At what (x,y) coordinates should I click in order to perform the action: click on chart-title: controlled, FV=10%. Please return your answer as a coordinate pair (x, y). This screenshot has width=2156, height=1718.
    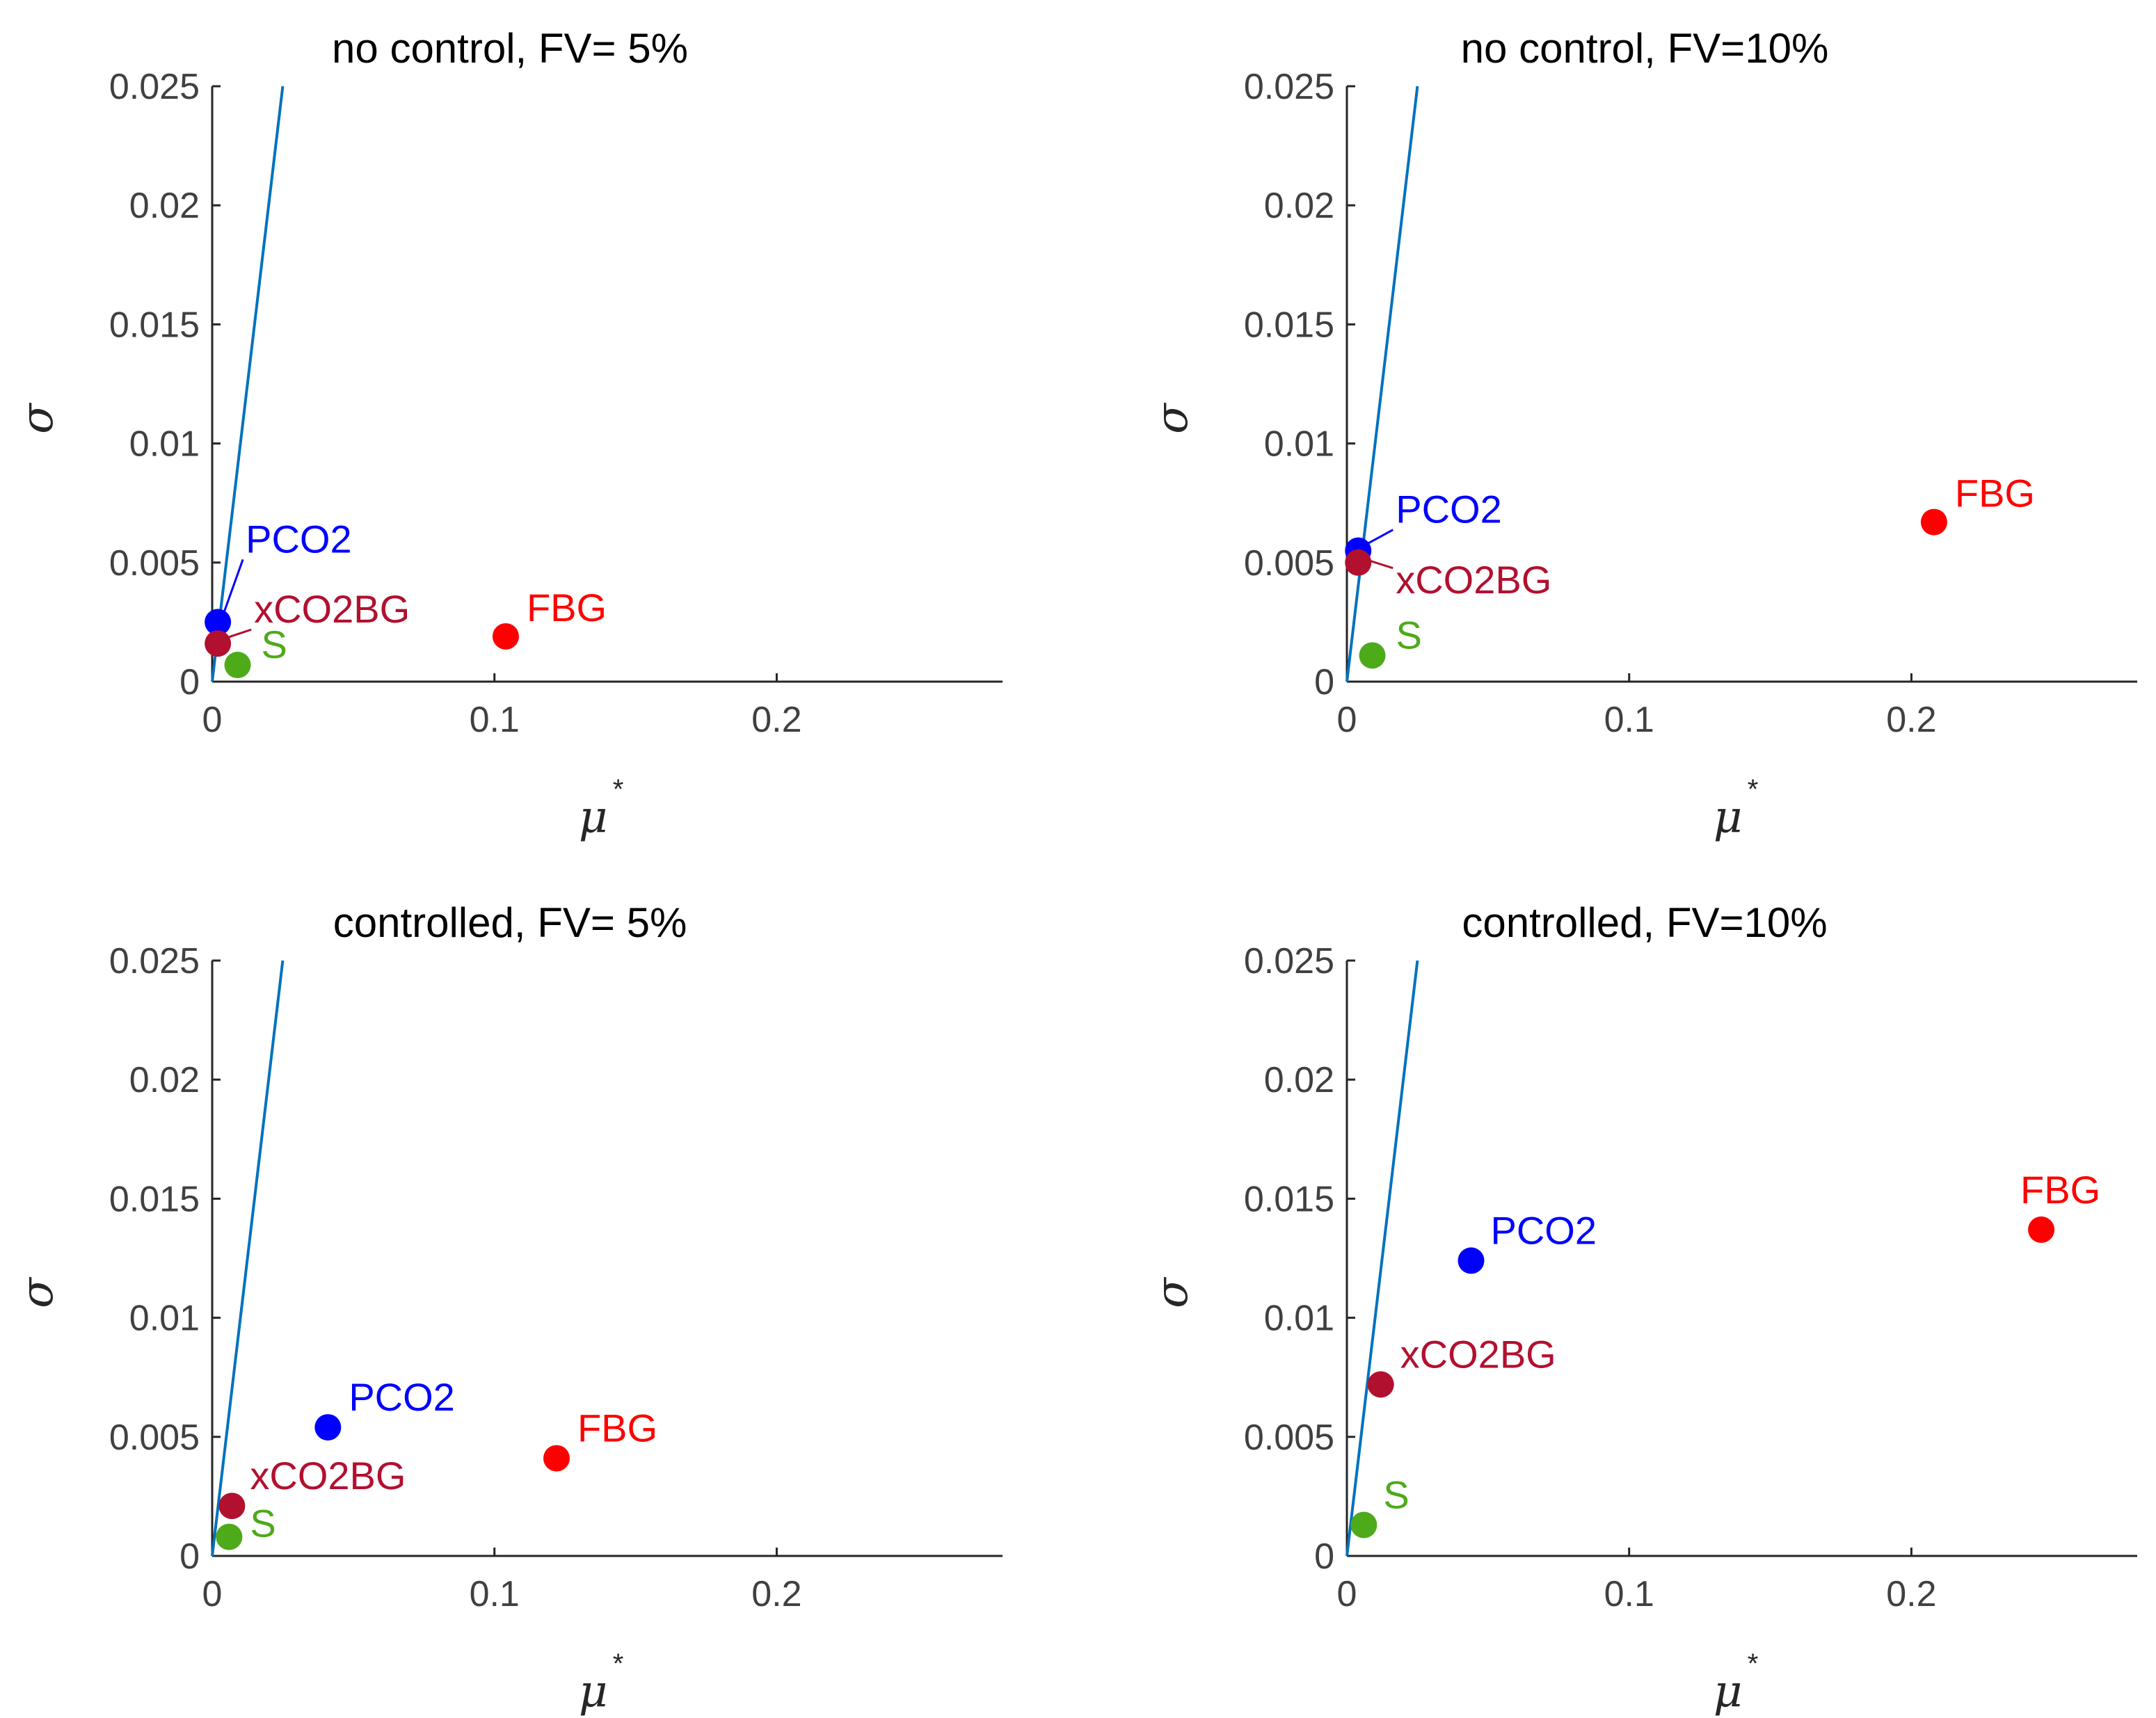
    Looking at the image, I should click on (1644, 922).